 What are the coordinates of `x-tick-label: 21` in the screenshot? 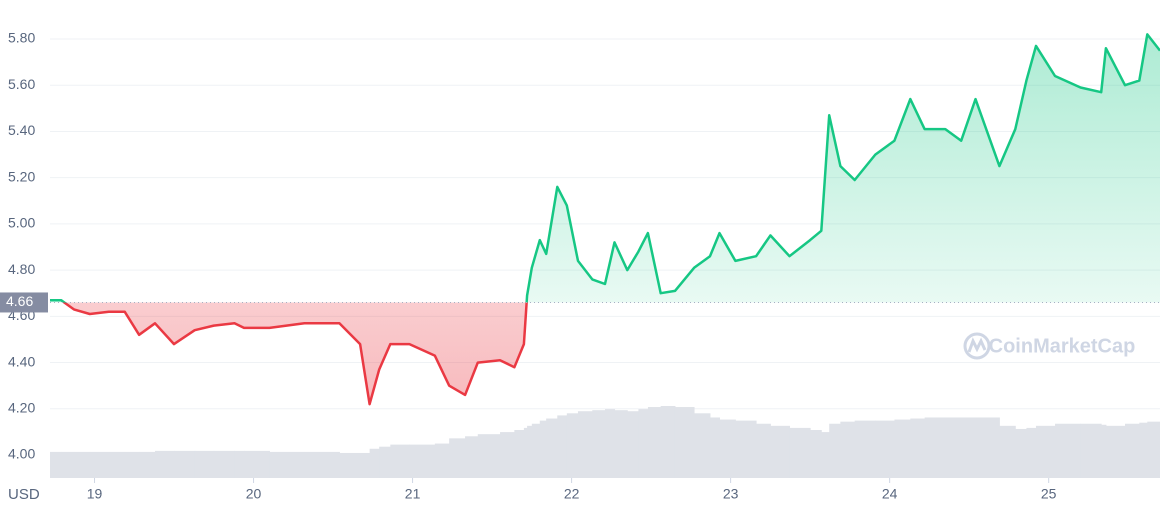 It's located at (413, 494).